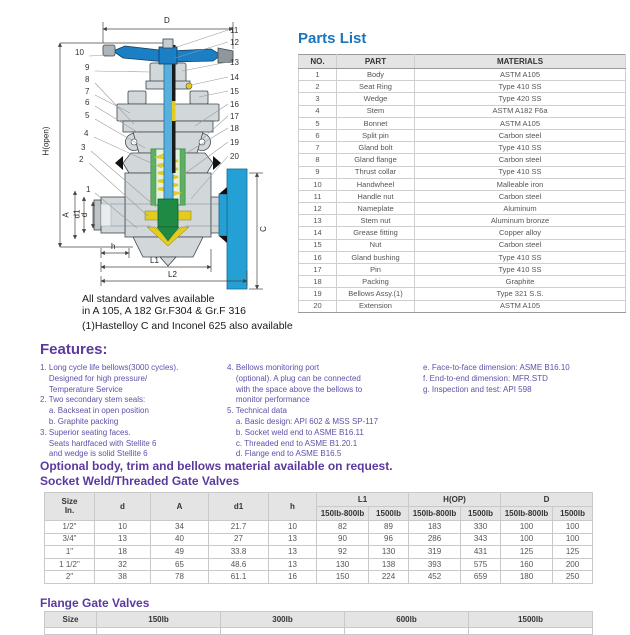  I want to click on valve-cross-section-drawing, so click(160, 156).